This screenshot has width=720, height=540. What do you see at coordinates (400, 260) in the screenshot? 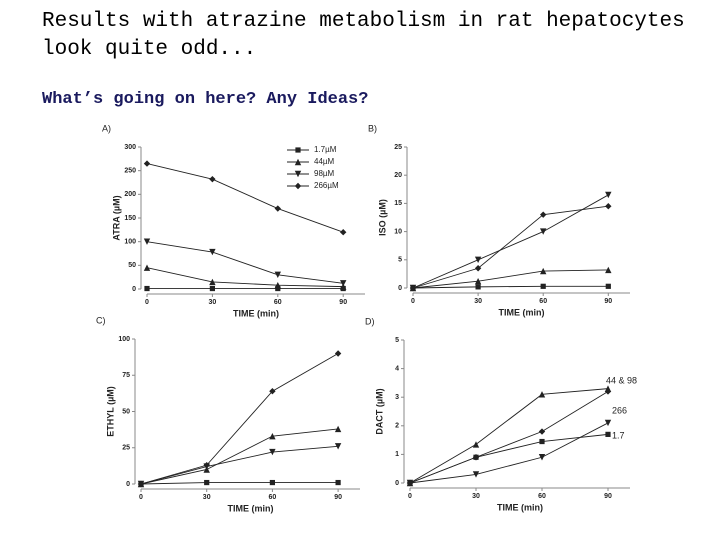
I see `y-tick-label: 5` at bounding box center [400, 260].